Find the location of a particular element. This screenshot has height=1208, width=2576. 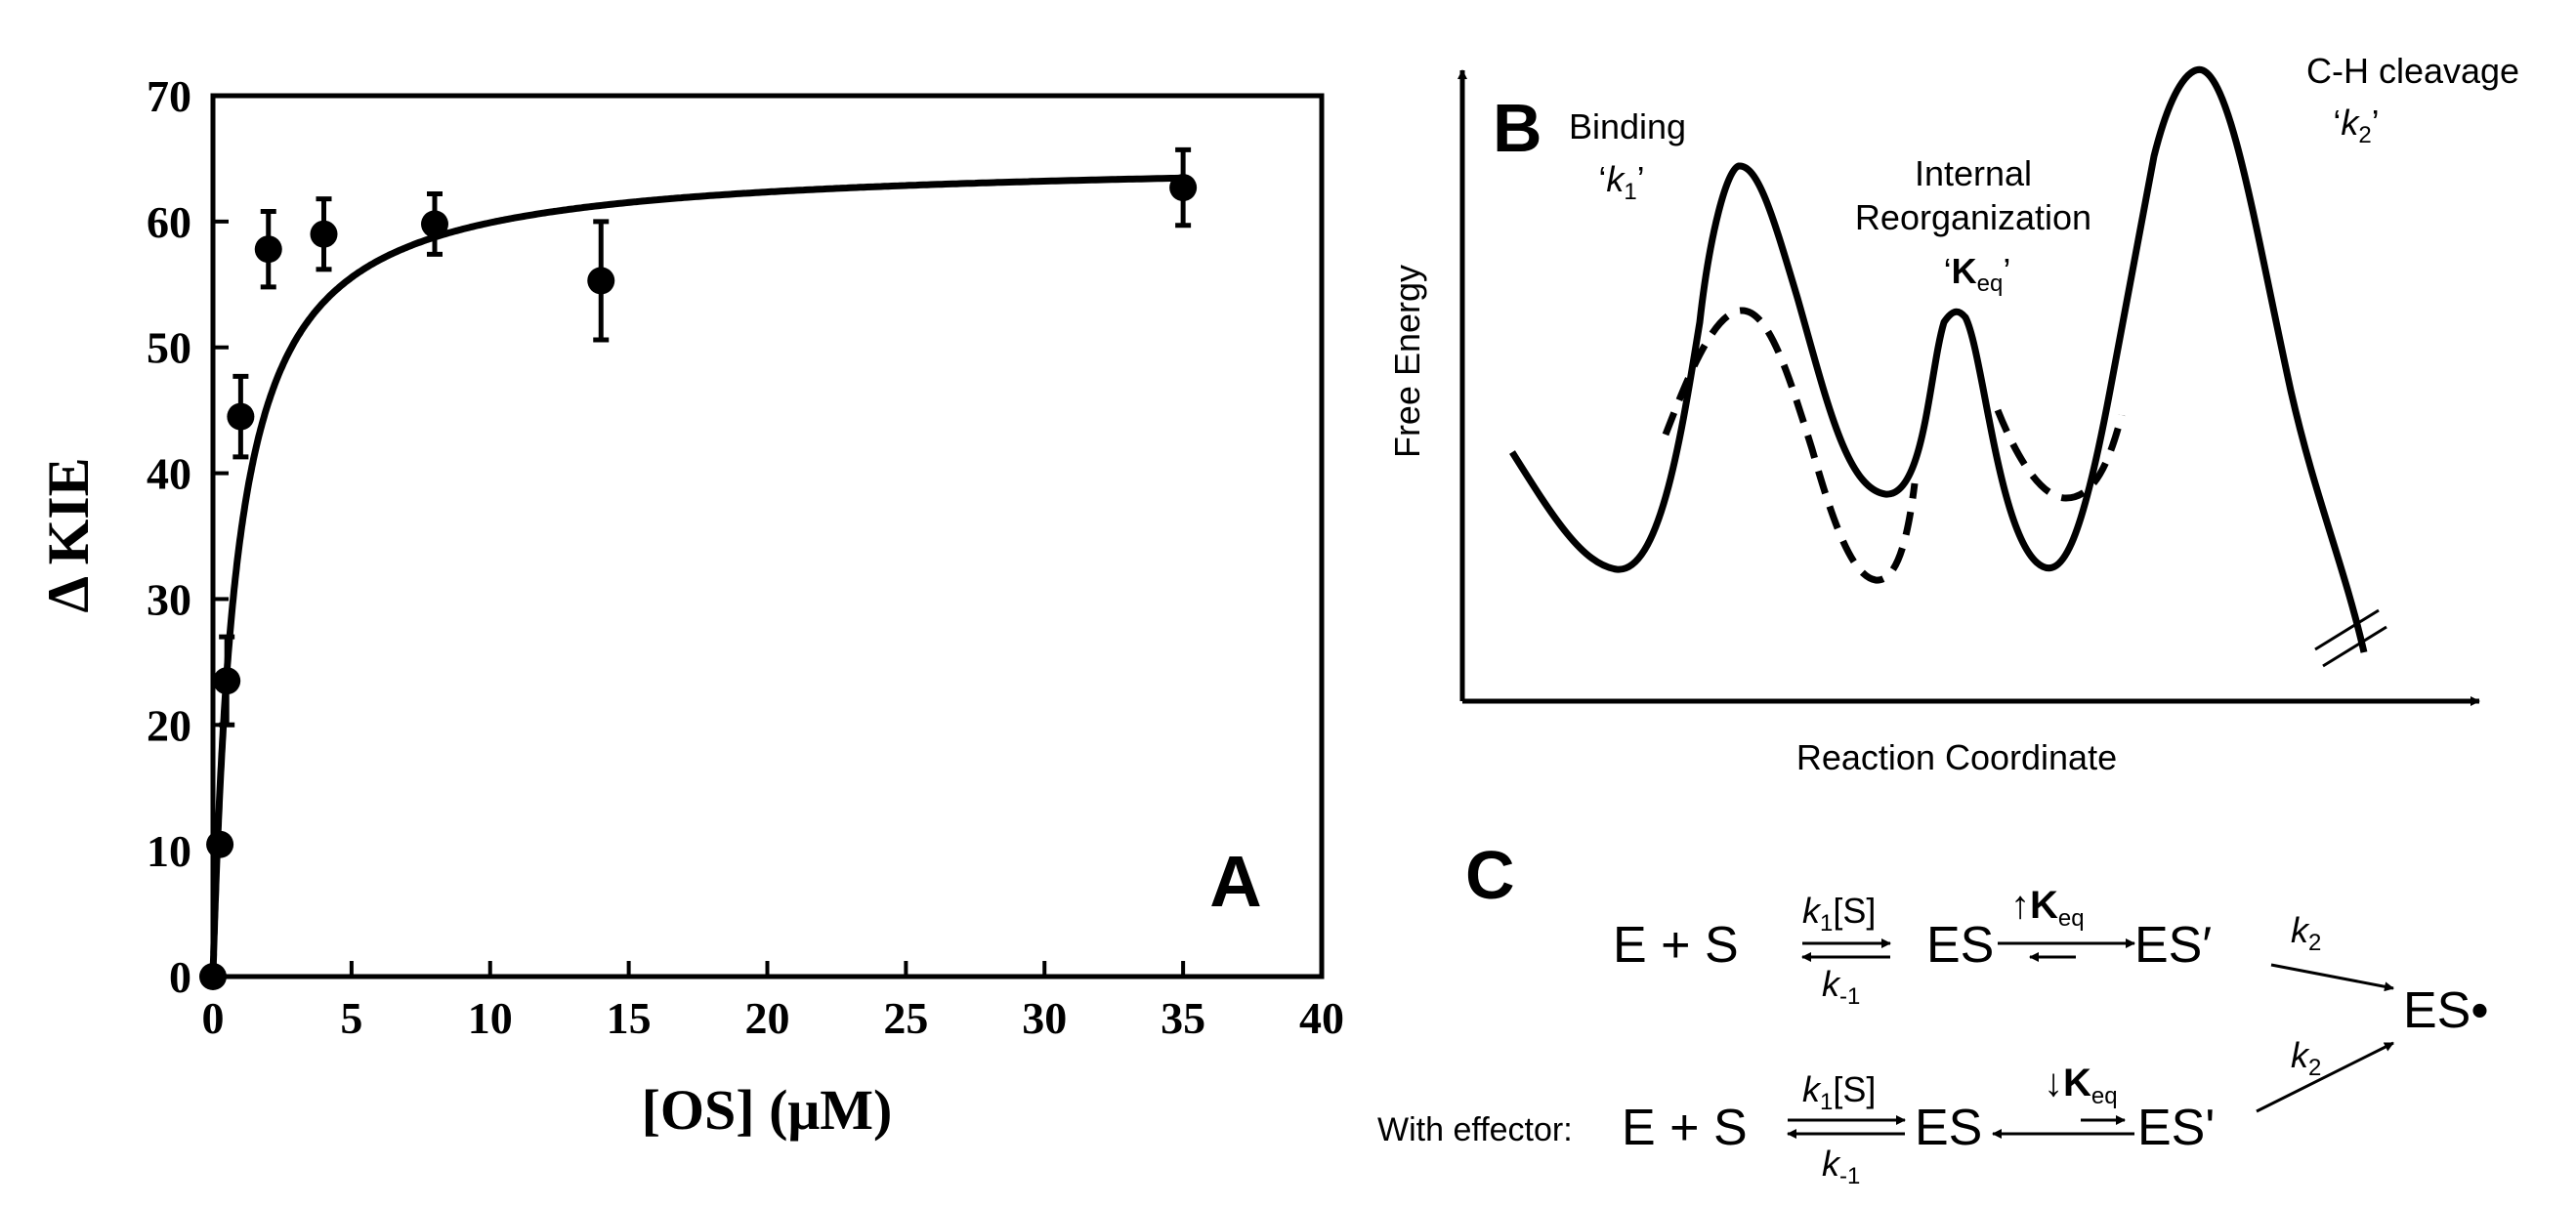

y-tick-label: 50 is located at coordinates (169, 348).